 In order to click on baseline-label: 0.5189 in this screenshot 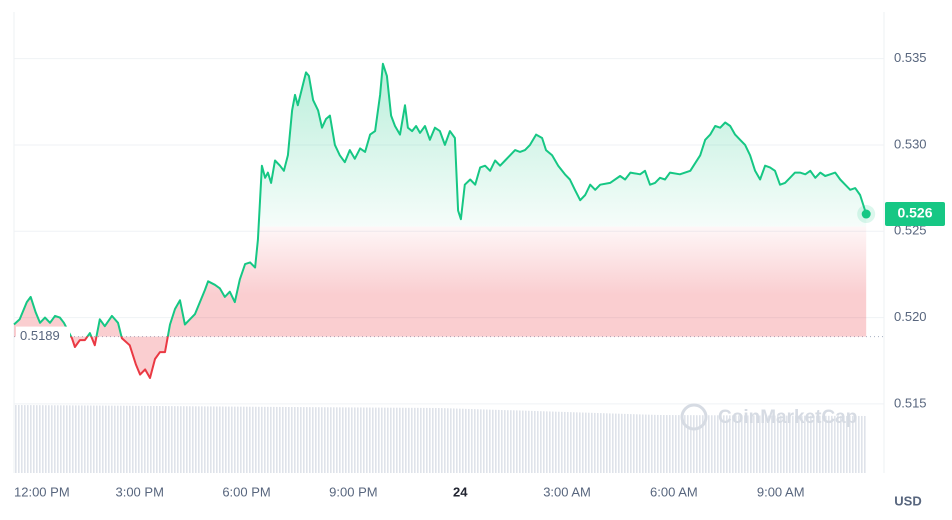, I will do `click(40, 335)`.